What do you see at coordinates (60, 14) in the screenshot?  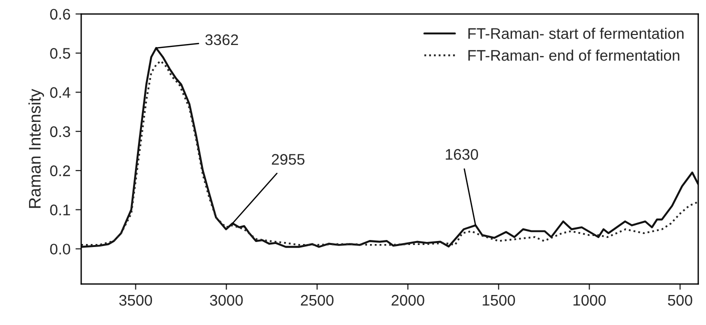 I see `y-tick-label: 0.6` at bounding box center [60, 14].